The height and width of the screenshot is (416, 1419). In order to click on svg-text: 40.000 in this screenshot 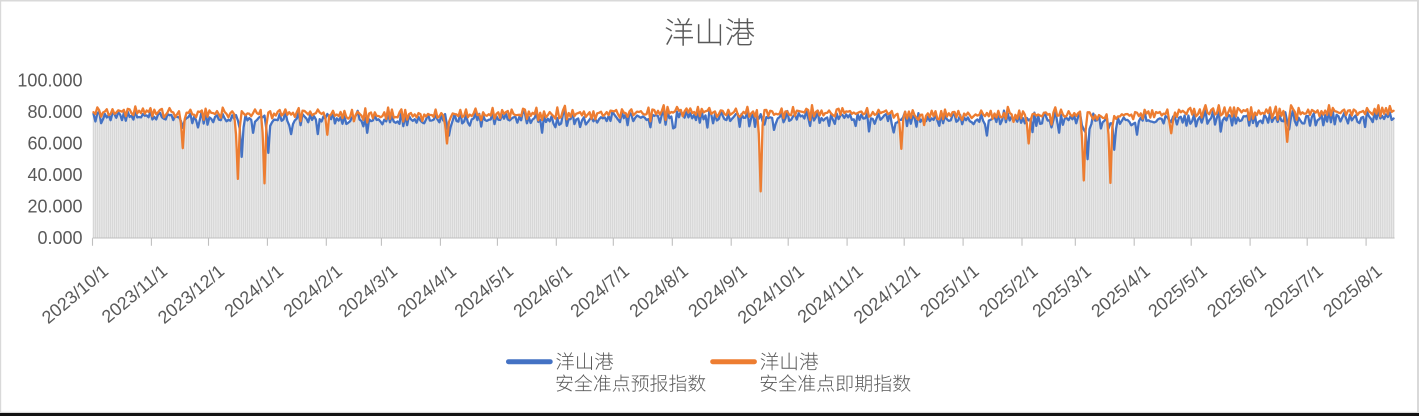, I will do `click(54, 175)`.